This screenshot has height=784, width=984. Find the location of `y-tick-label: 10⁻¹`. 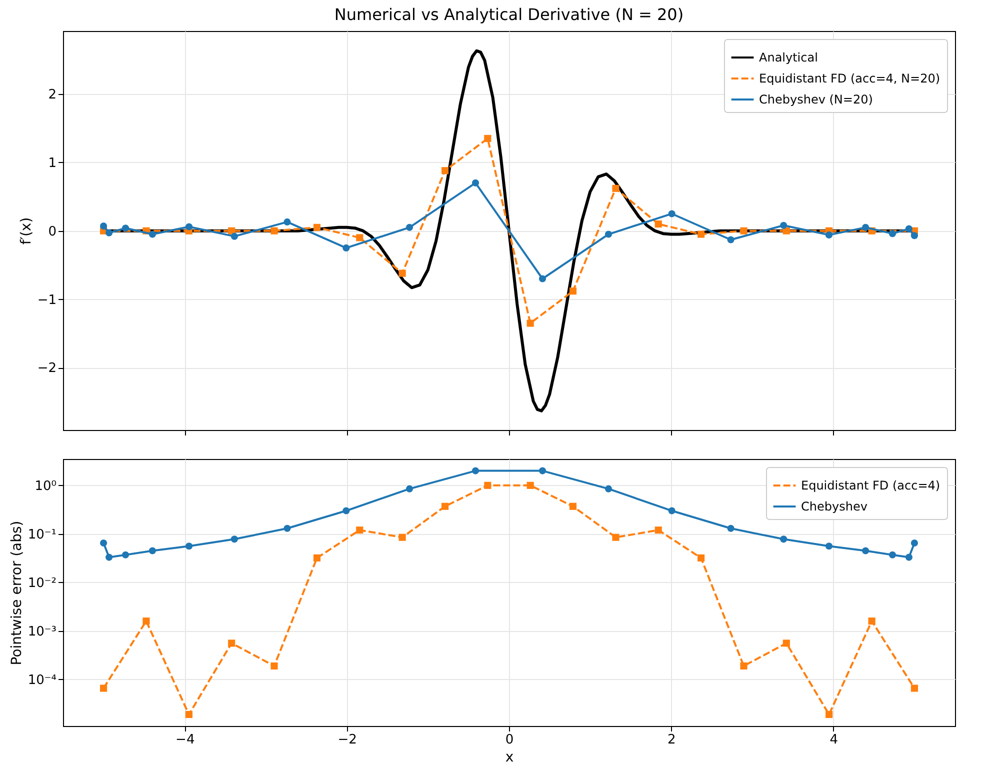

y-tick-label: 10⁻¹ is located at coordinates (42, 534).